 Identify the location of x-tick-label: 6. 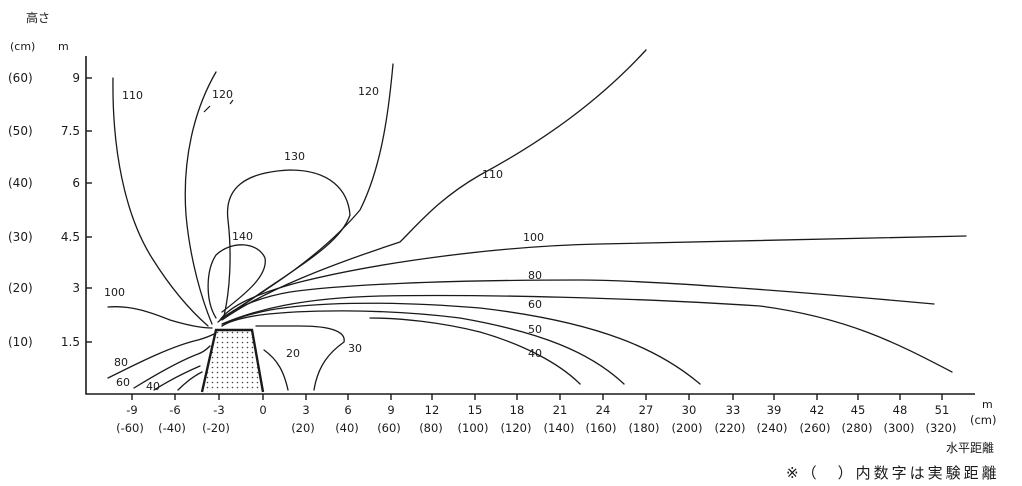
(347, 410).